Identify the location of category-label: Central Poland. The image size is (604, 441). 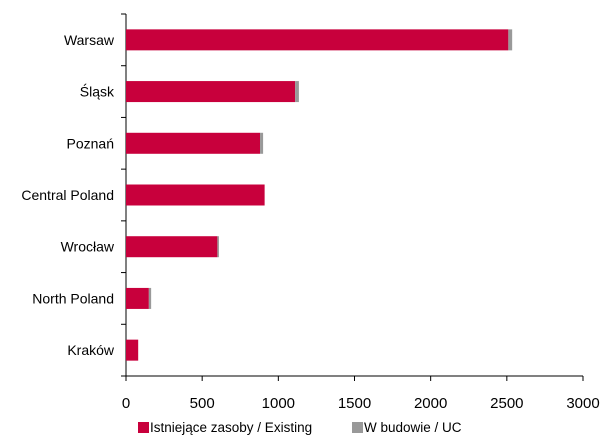
(67, 195).